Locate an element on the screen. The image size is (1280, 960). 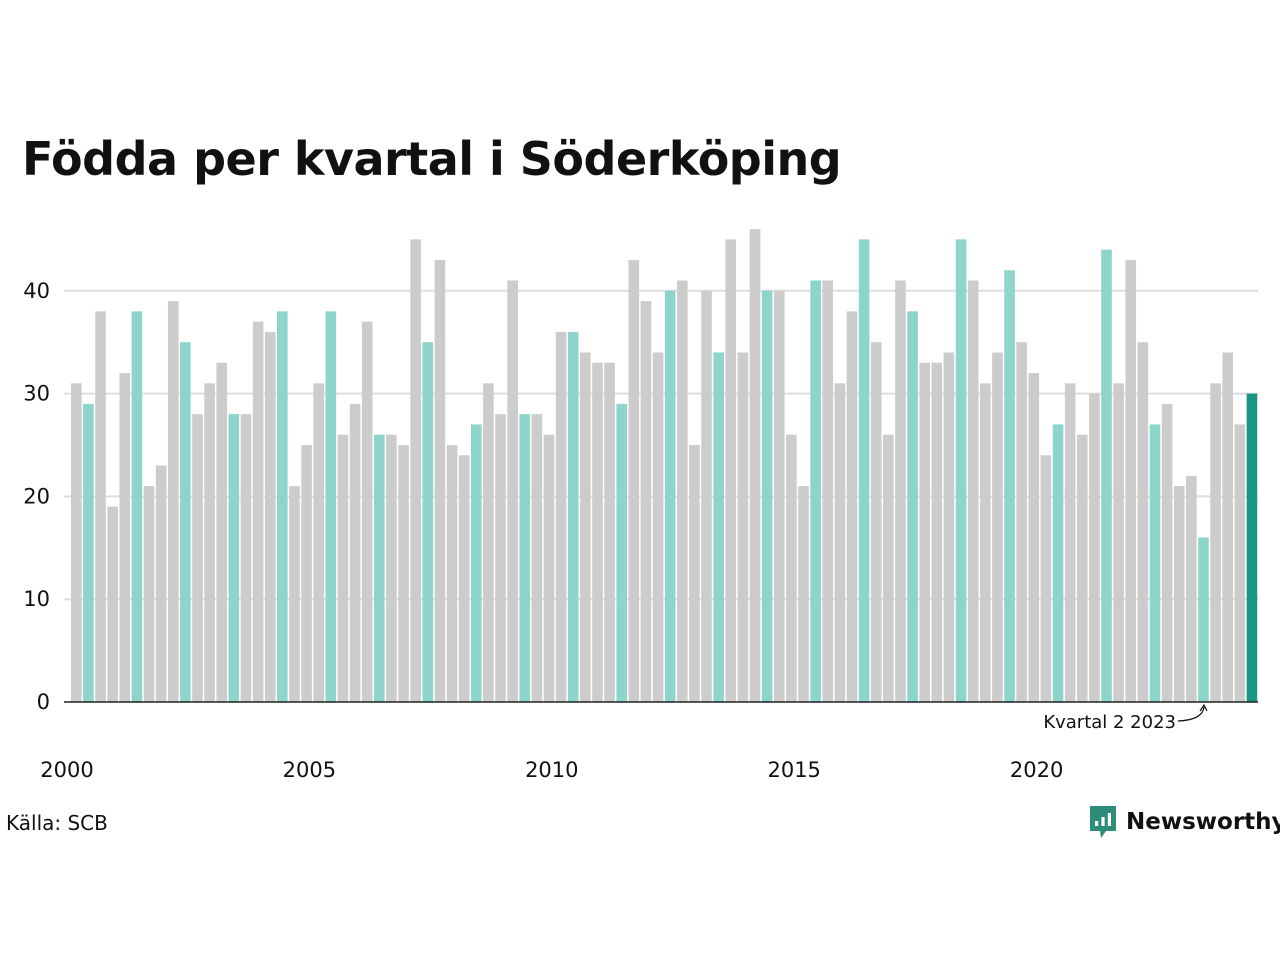
x-tick-label: 2020 is located at coordinates (1036, 770).